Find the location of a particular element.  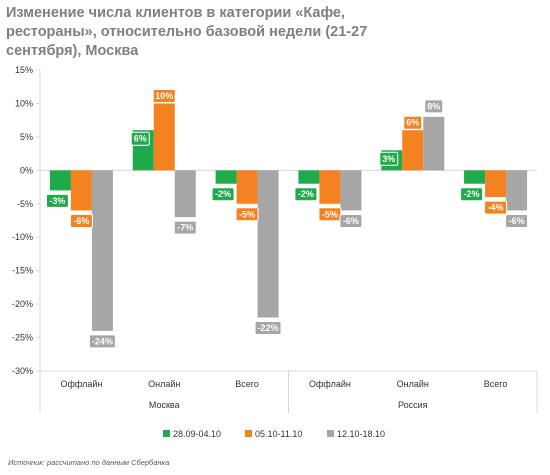

legend: 28.09-04.10 05.10-11.10 12.10-18.10 is located at coordinates (274, 434).